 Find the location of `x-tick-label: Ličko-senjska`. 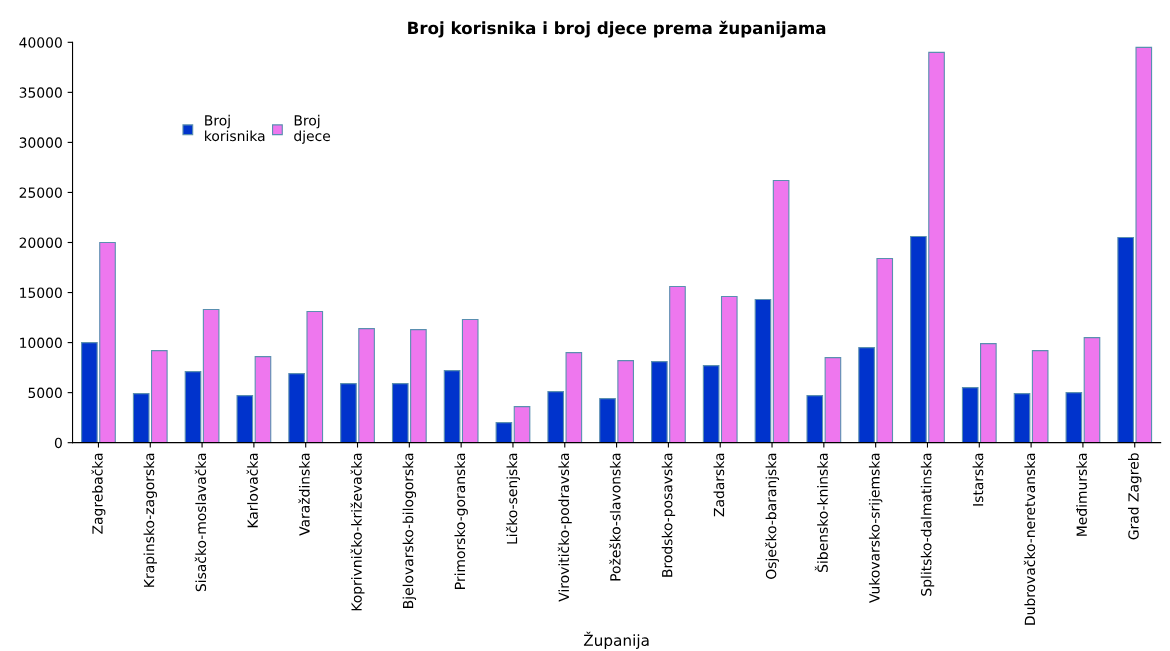

x-tick-label: Ličko-senjska is located at coordinates (512, 498).